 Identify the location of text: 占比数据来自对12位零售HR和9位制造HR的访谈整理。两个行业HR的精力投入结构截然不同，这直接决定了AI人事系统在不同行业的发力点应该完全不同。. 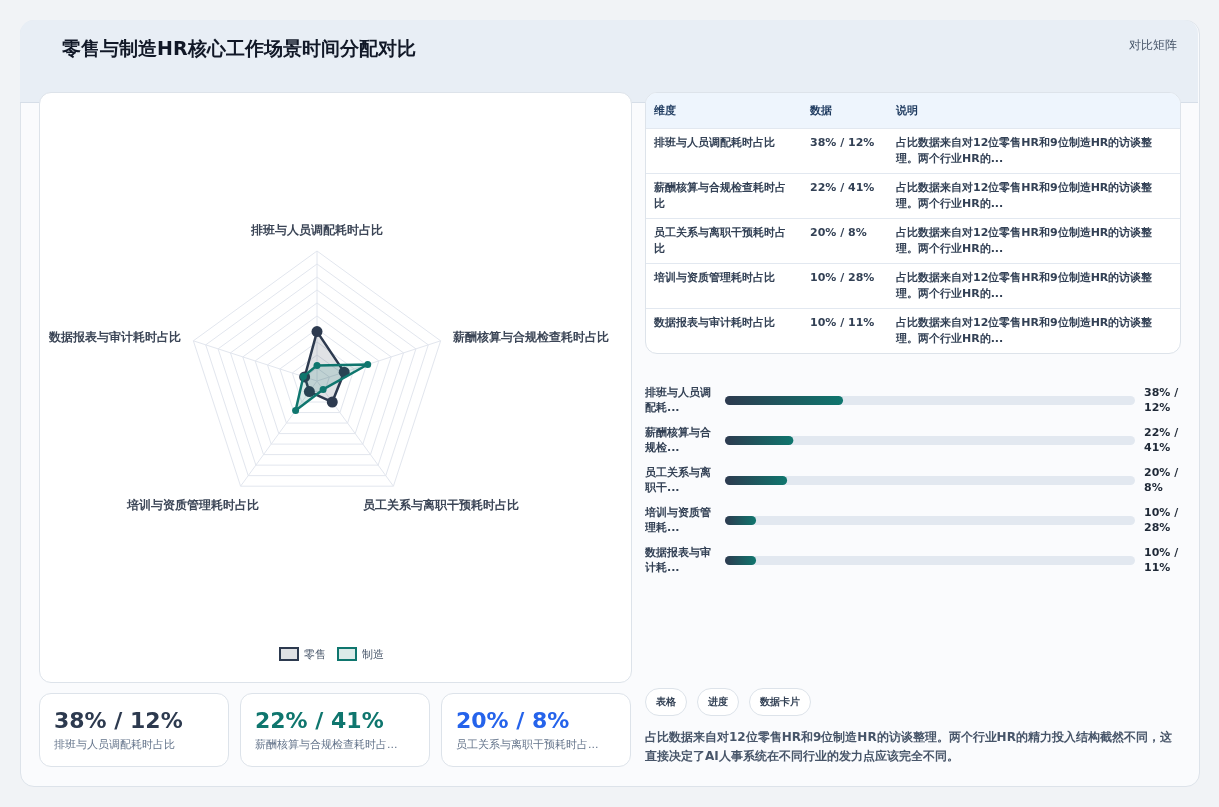
(909, 747).